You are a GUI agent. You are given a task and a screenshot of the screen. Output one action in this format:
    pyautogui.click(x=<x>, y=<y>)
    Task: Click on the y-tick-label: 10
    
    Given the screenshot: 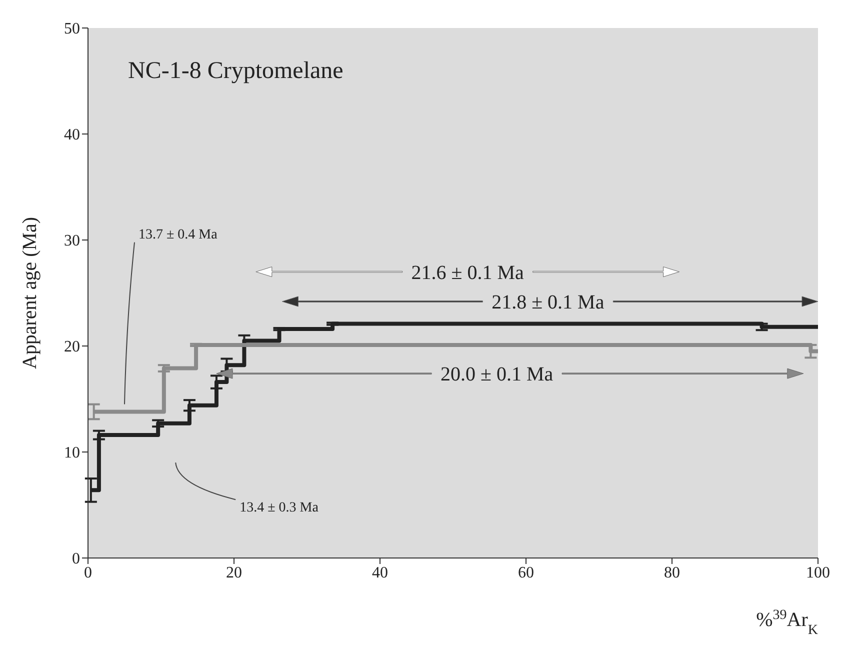 What is the action you would take?
    pyautogui.click(x=72, y=453)
    